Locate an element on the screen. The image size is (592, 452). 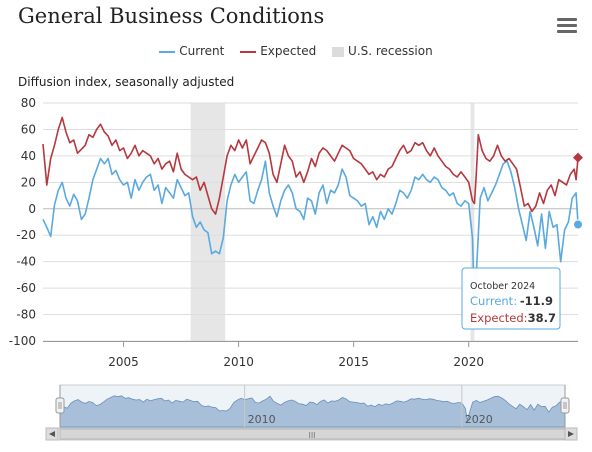
y-tick-label: -60 is located at coordinates (26, 288).